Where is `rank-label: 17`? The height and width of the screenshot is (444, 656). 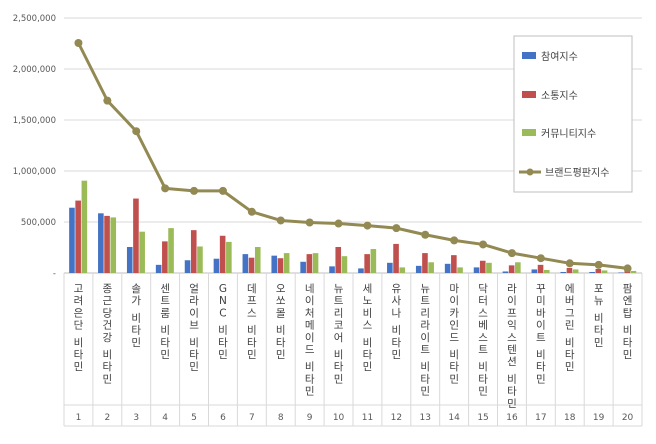
rank-label: 17 is located at coordinates (540, 418).